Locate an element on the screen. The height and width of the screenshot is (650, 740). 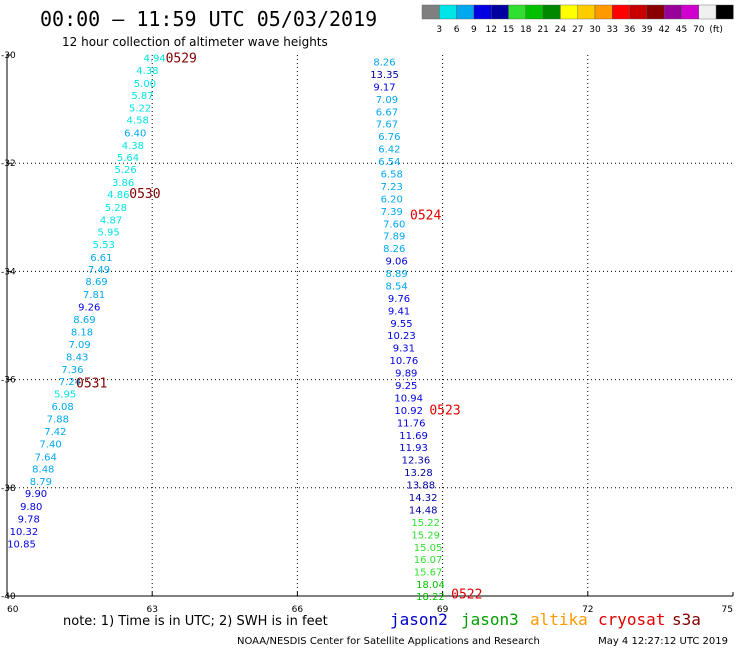
swh-value-label: 8.48 is located at coordinates (43, 469).